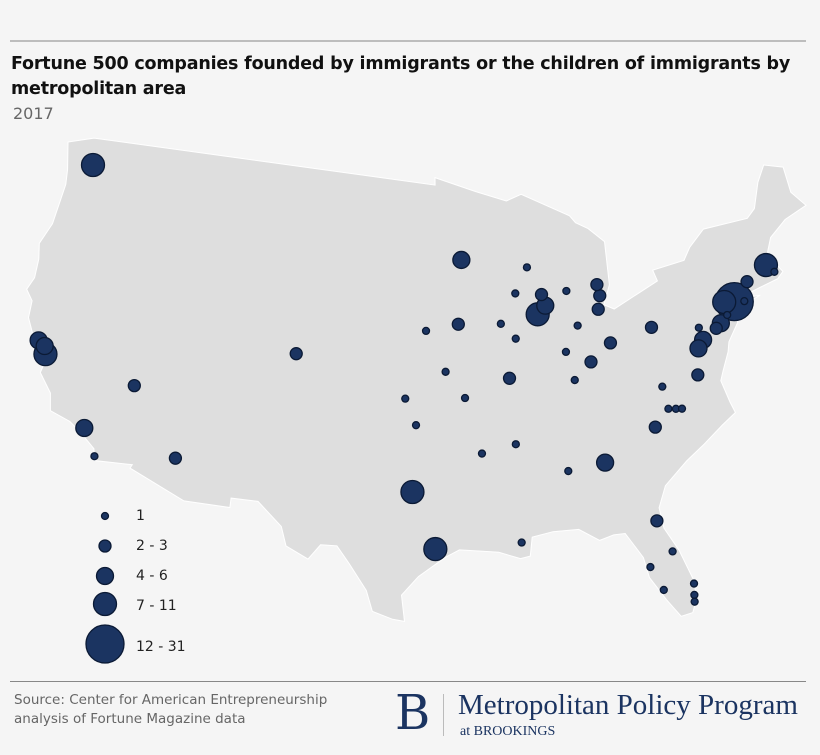 The height and width of the screenshot is (755, 820). Describe the element at coordinates (105, 587) in the screenshot. I see `legend-marks` at that location.